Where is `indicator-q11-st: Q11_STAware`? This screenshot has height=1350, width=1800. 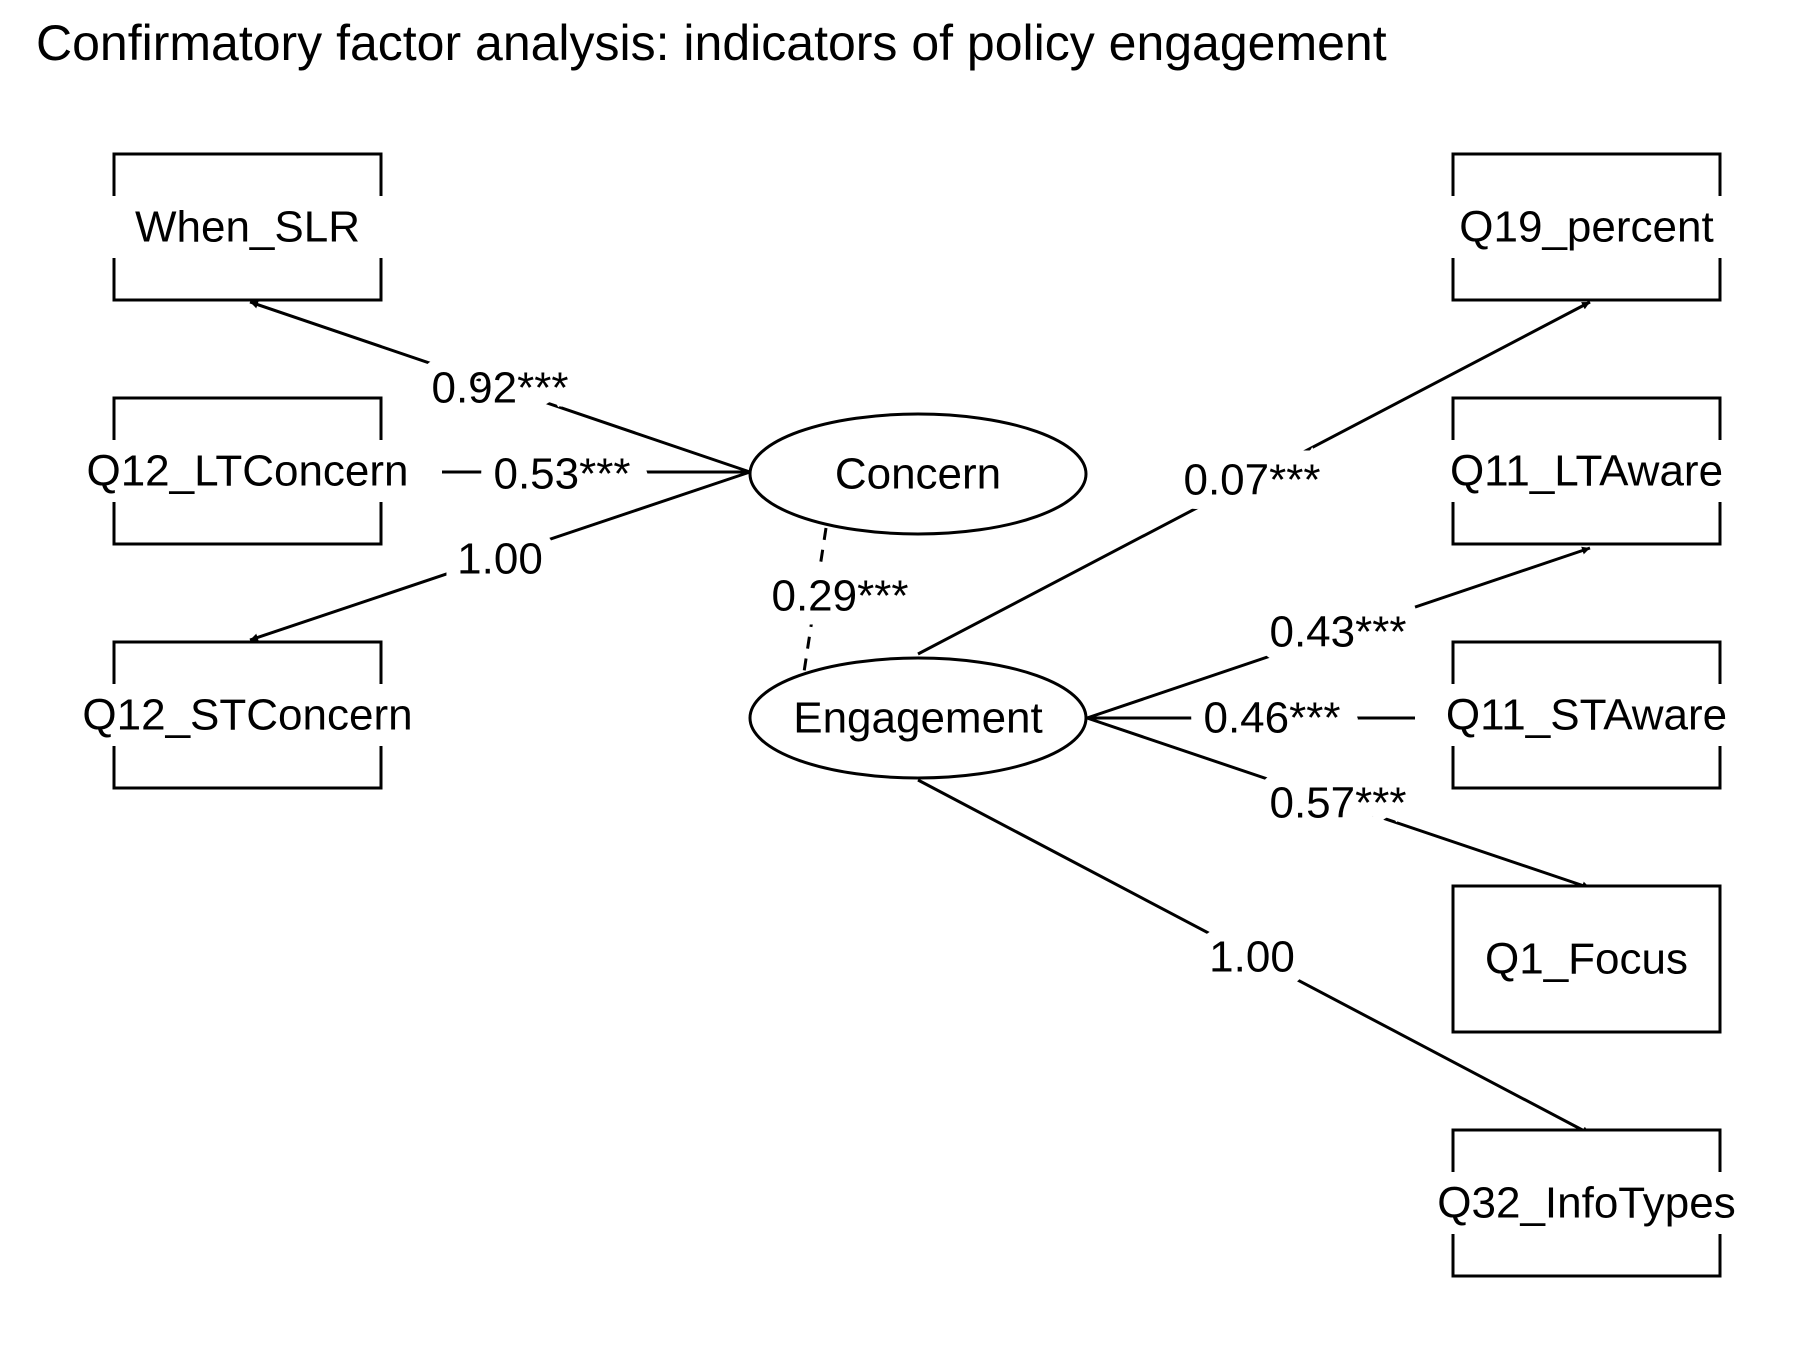 indicator-q11-st: Q11_STAware is located at coordinates (1586, 715).